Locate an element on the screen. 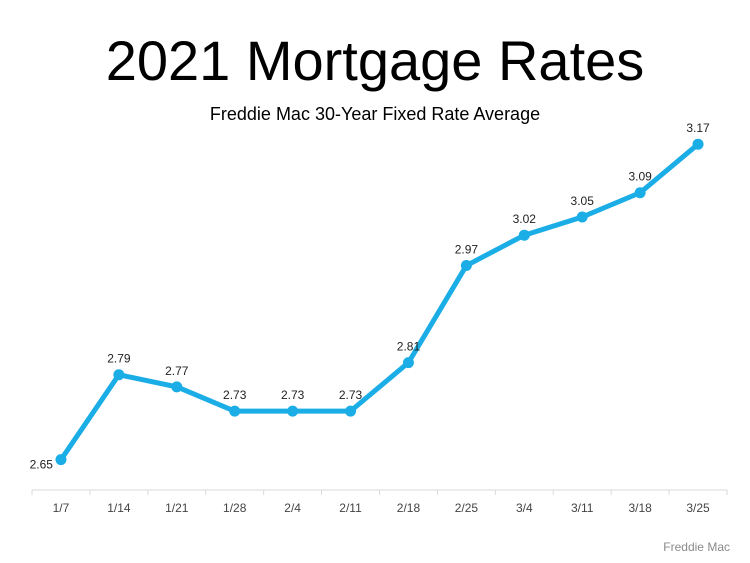  data-label: 2.81 is located at coordinates (409, 347).